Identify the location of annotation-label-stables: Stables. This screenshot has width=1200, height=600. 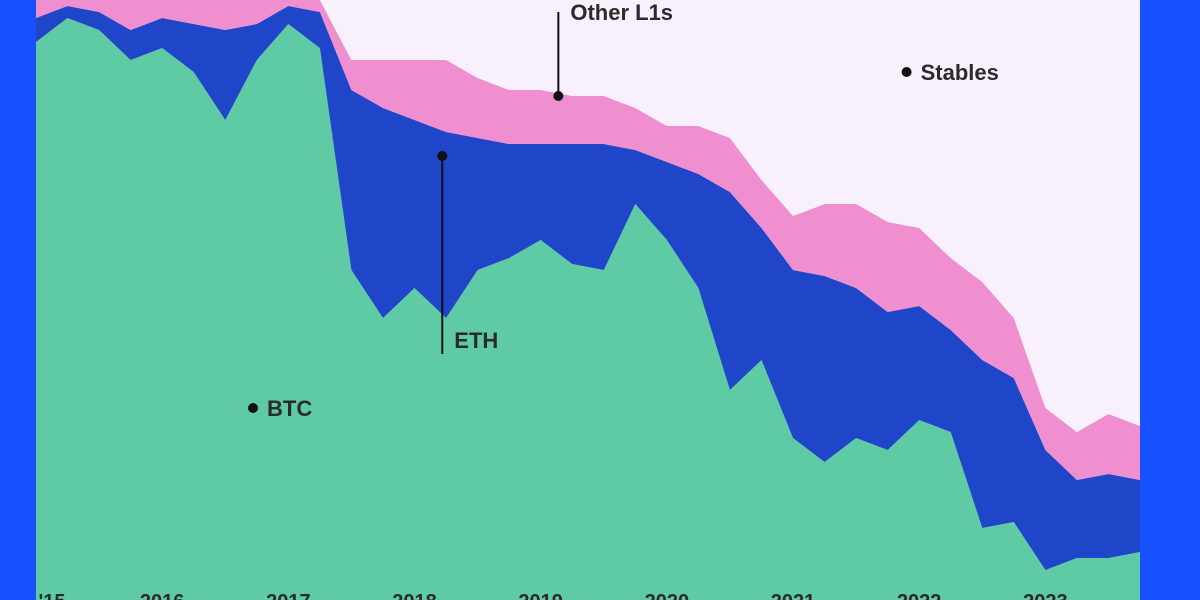
(960, 72).